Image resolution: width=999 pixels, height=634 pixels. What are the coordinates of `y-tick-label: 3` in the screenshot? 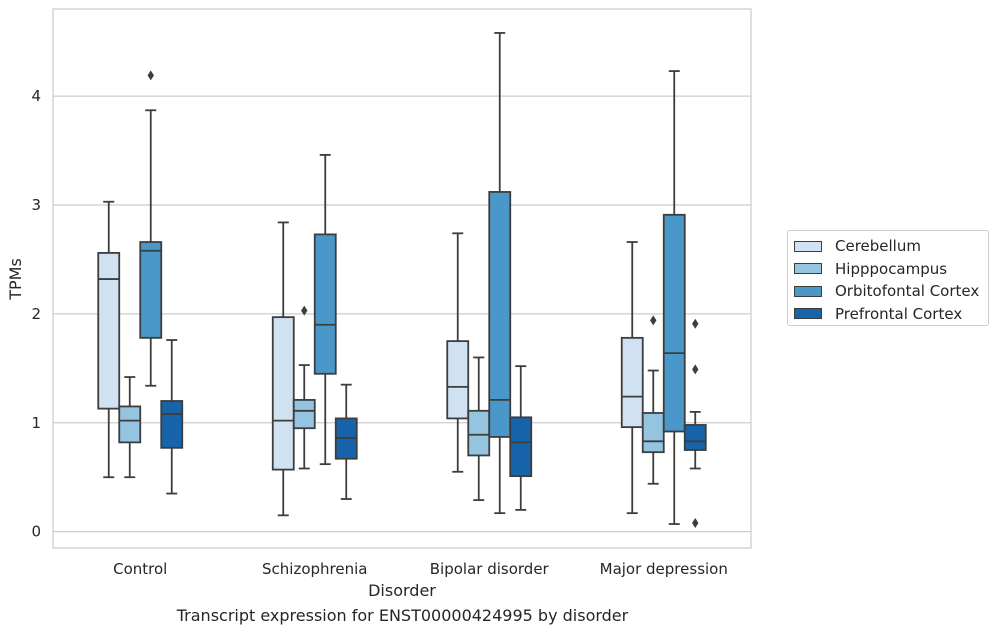 It's located at (36, 205).